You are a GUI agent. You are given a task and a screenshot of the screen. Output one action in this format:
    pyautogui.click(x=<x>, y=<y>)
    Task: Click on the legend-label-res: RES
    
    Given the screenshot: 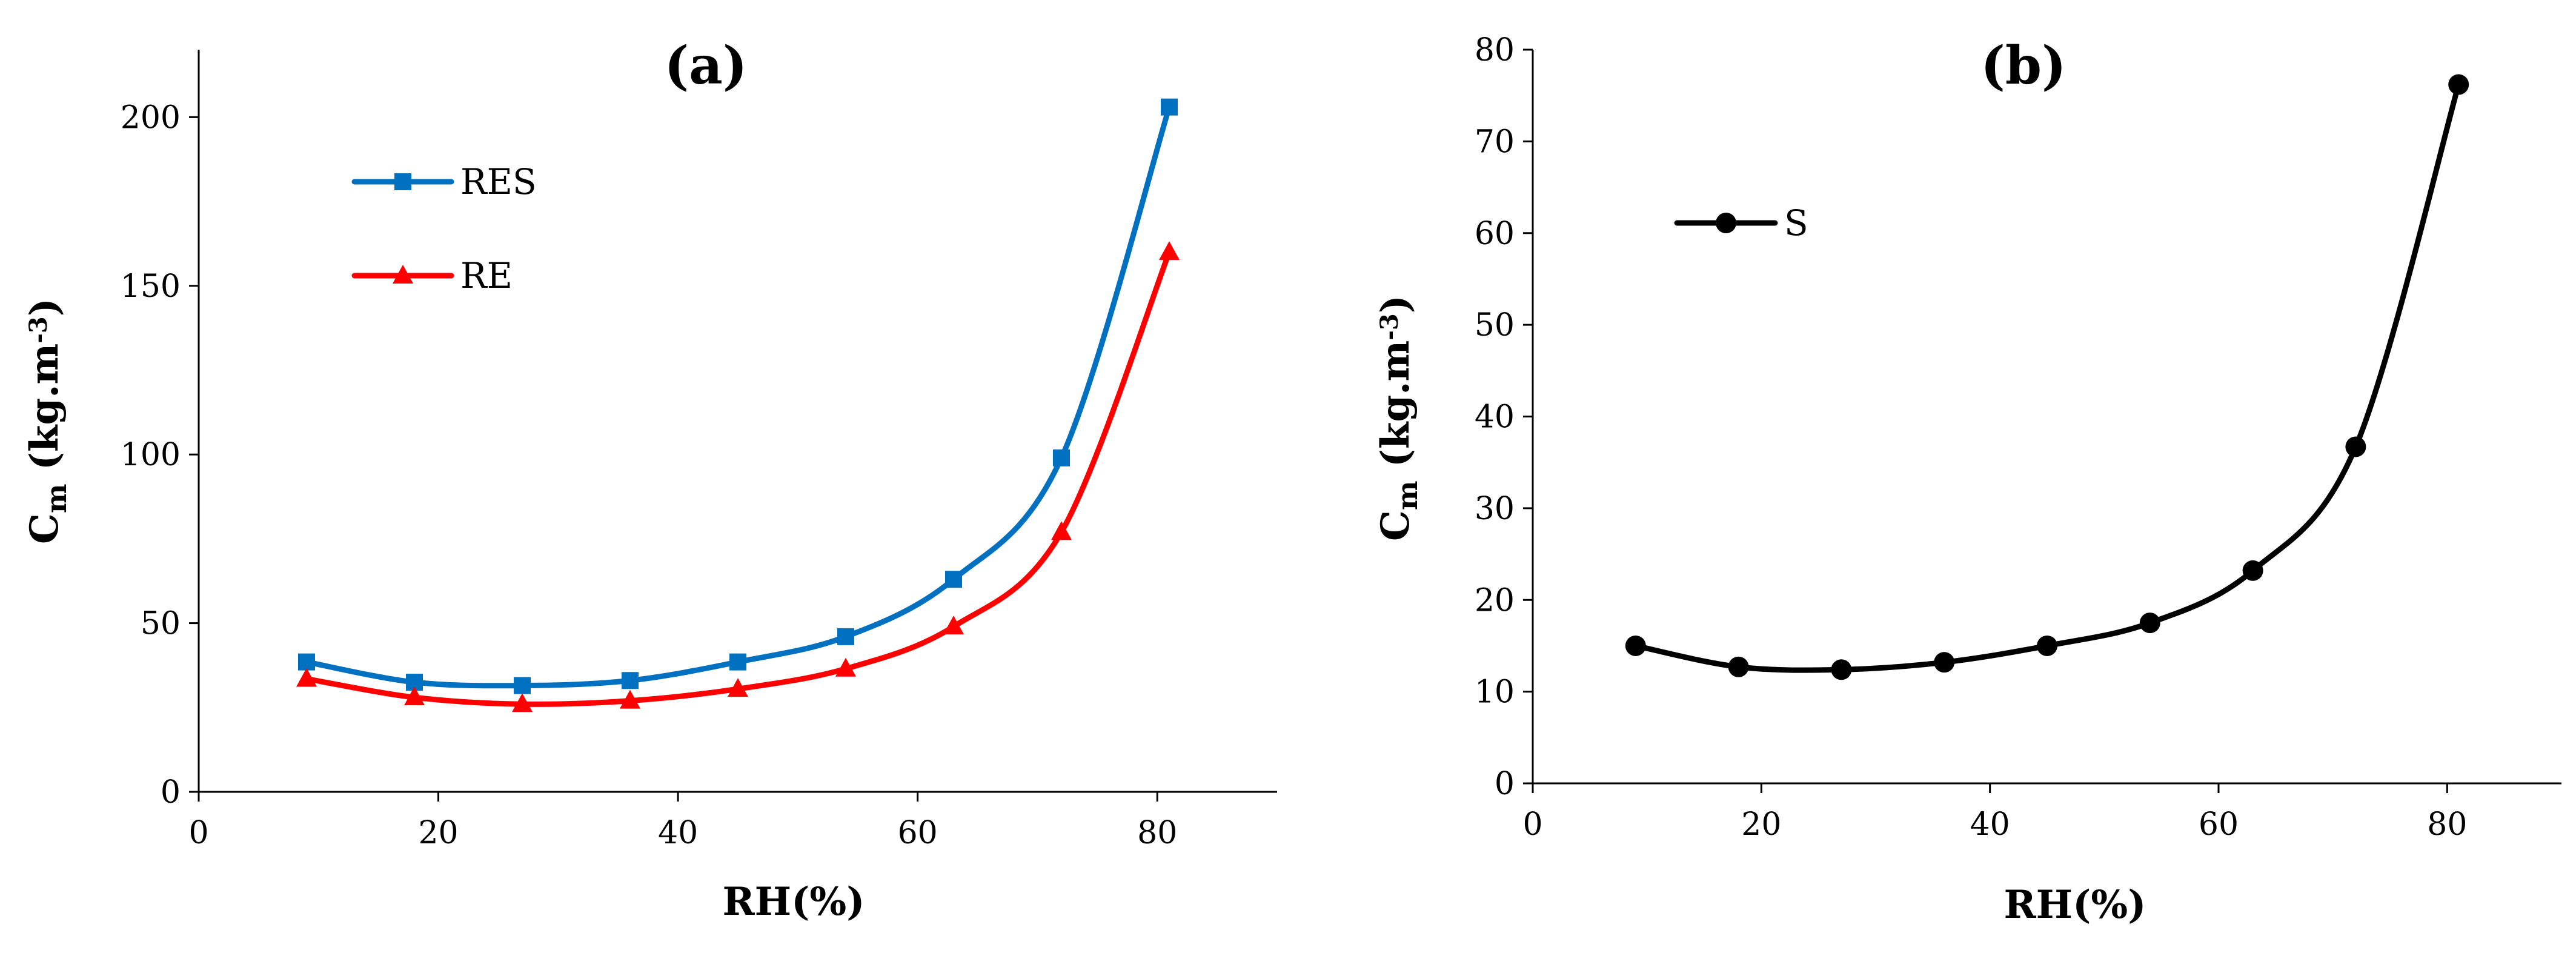 What is the action you would take?
    pyautogui.click(x=498, y=181)
    